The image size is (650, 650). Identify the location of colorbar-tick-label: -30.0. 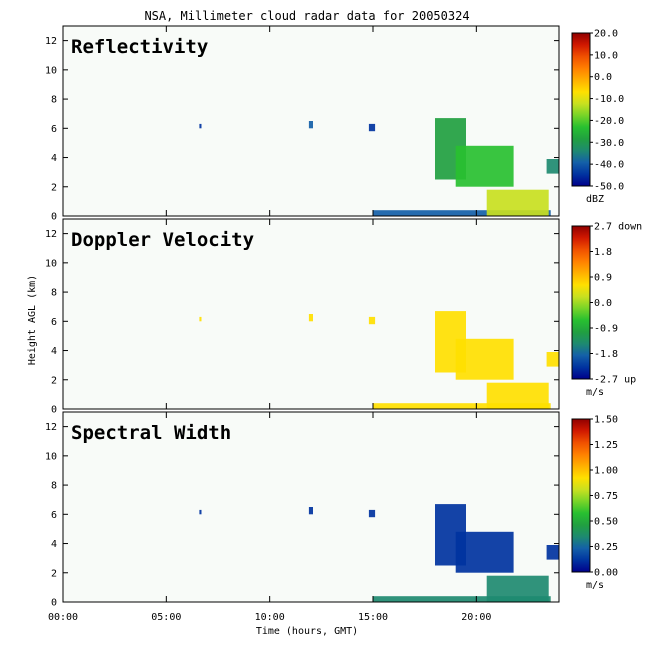
(609, 143).